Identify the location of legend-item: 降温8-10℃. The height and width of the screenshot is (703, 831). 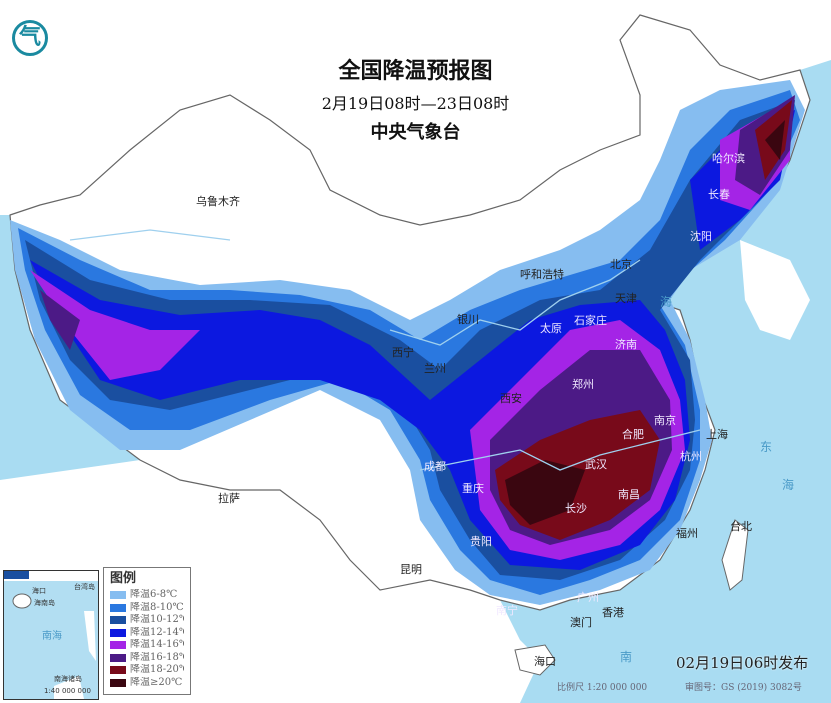
(147, 608).